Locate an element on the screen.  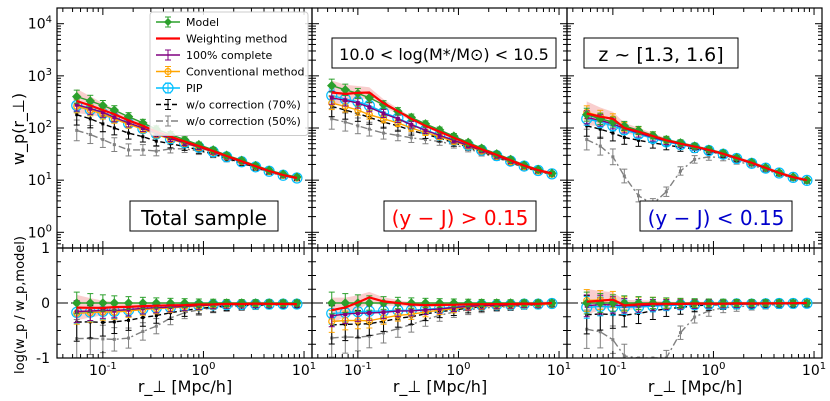
legend-item: 100% complete is located at coordinates (214, 55).